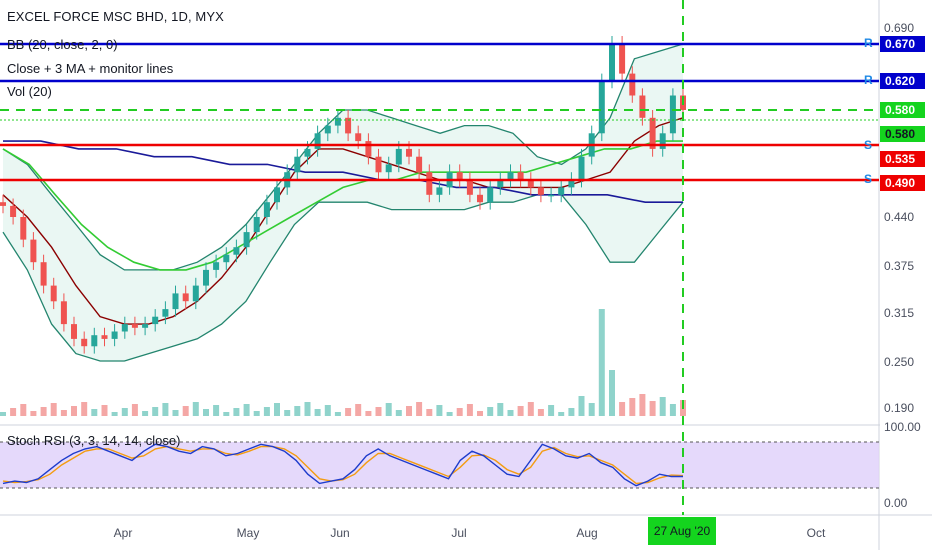 The width and height of the screenshot is (932, 550). Describe the element at coordinates (899, 266) in the screenshot. I see `price-tick: 0.375` at that location.